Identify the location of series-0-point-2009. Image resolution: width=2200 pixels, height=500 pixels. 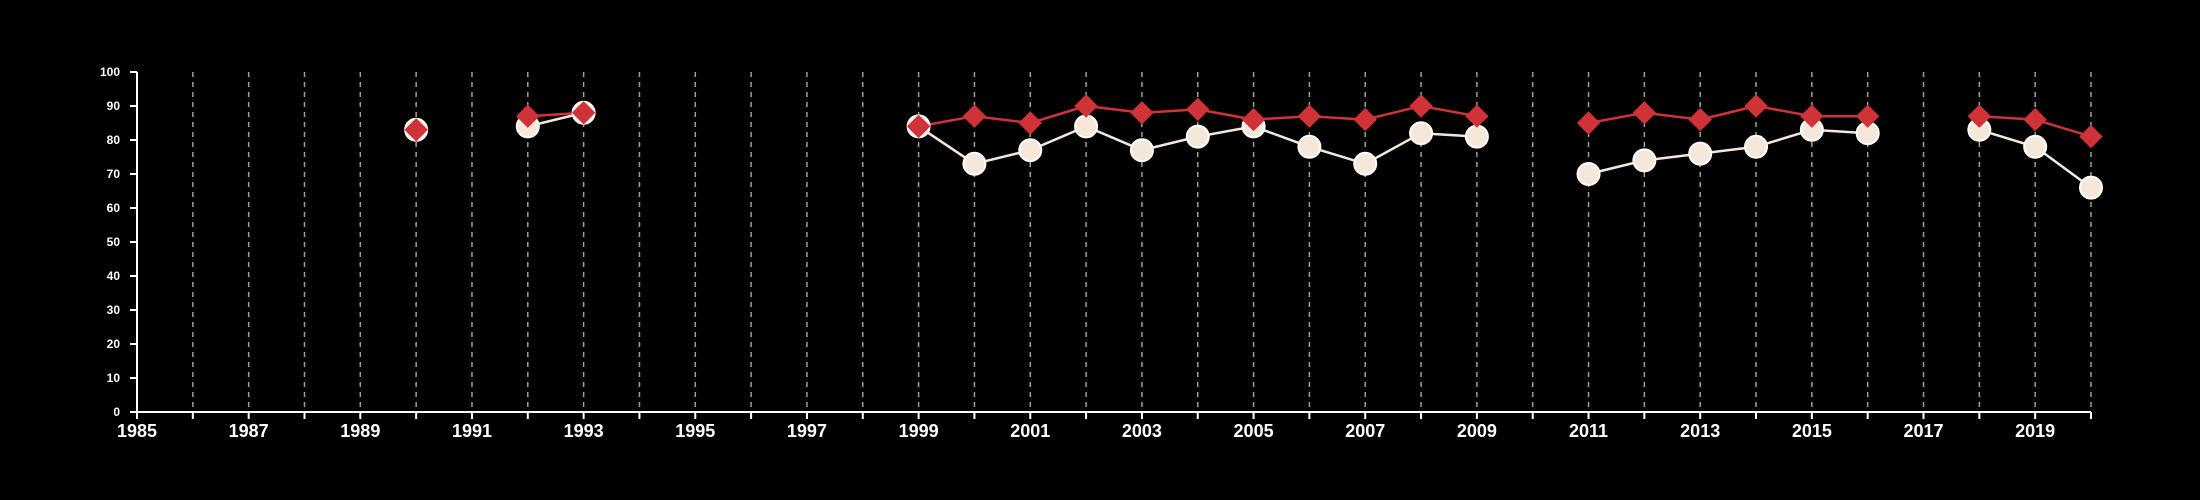
(1476, 136).